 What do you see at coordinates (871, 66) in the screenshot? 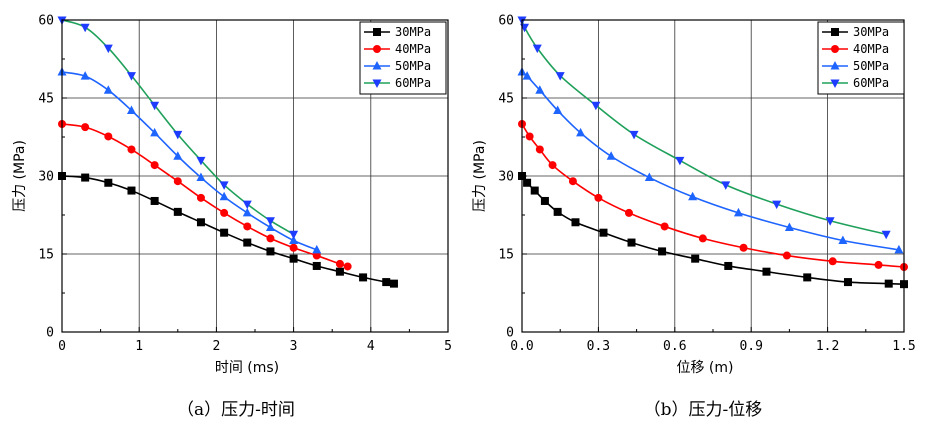
I see `legend-label: 50MPa` at bounding box center [871, 66].